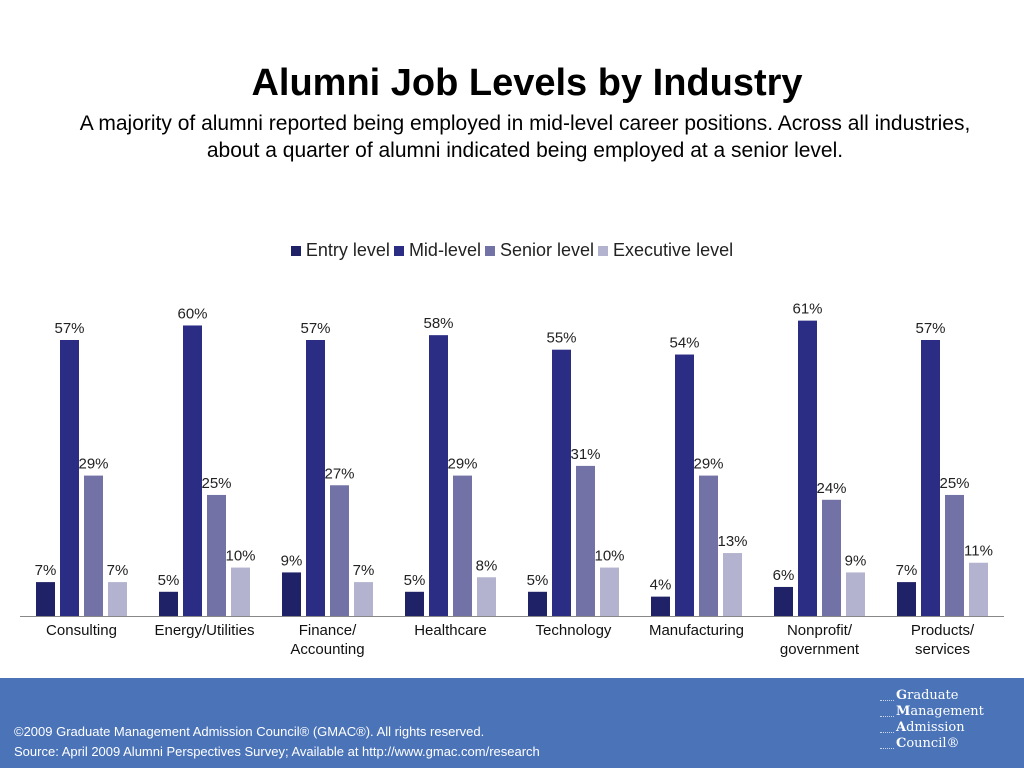 The height and width of the screenshot is (768, 1024). Describe the element at coordinates (240, 556) in the screenshot. I see `data-label: 10%` at that location.